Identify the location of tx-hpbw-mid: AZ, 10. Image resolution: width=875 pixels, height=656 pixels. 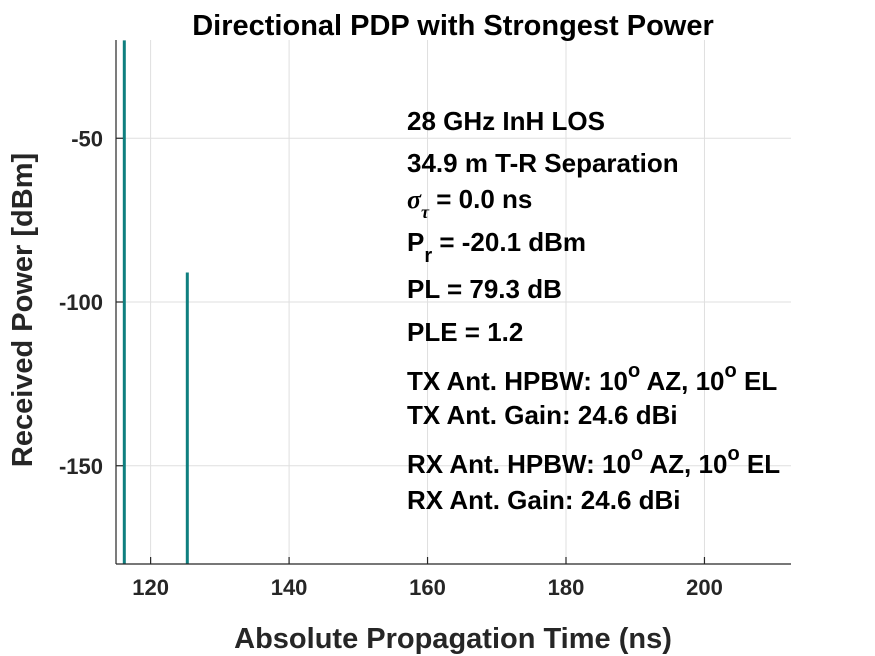
(682, 381).